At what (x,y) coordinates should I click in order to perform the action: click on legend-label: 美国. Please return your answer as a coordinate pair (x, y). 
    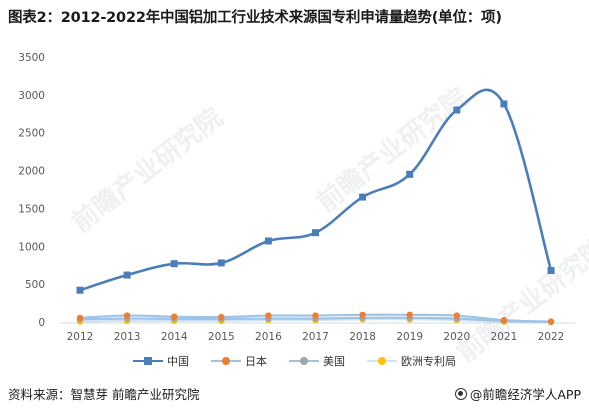
    Looking at the image, I should click on (334, 361).